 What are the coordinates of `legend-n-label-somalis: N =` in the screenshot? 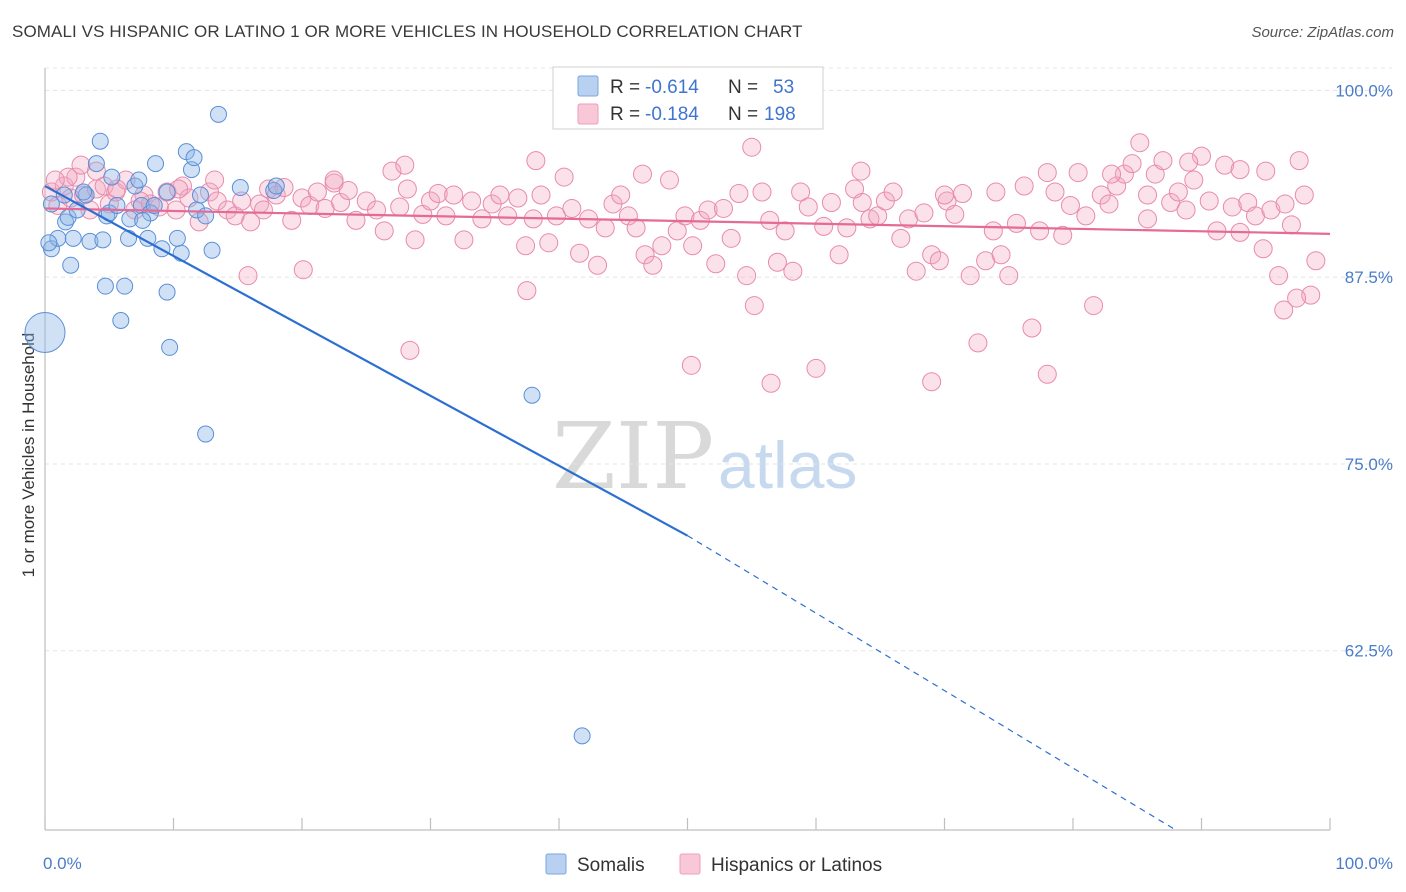 It's located at (743, 87).